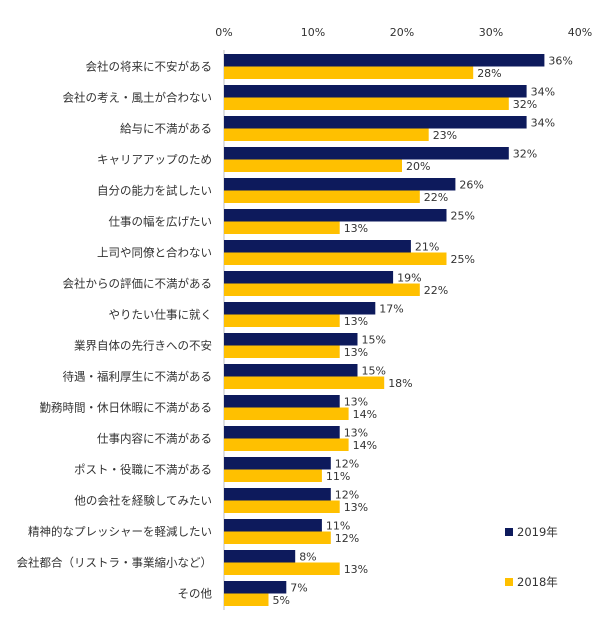  Describe the element at coordinates (400, 383) in the screenshot. I see `value-label-2018: 18%` at that location.